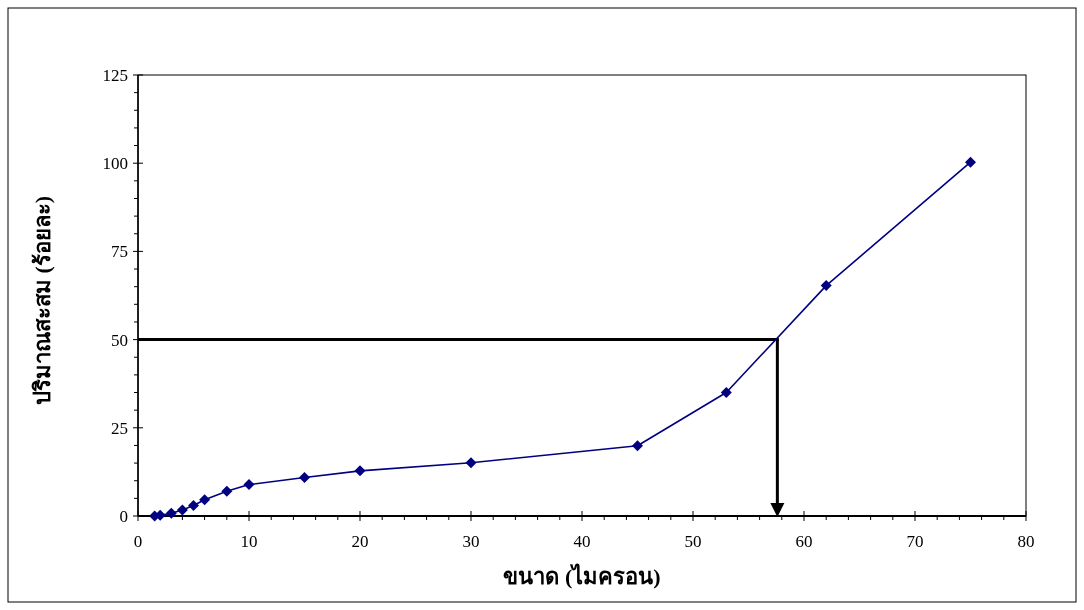 Image resolution: width=1084 pixels, height=610 pixels. I want to click on x-tick-label: 40, so click(582, 541).